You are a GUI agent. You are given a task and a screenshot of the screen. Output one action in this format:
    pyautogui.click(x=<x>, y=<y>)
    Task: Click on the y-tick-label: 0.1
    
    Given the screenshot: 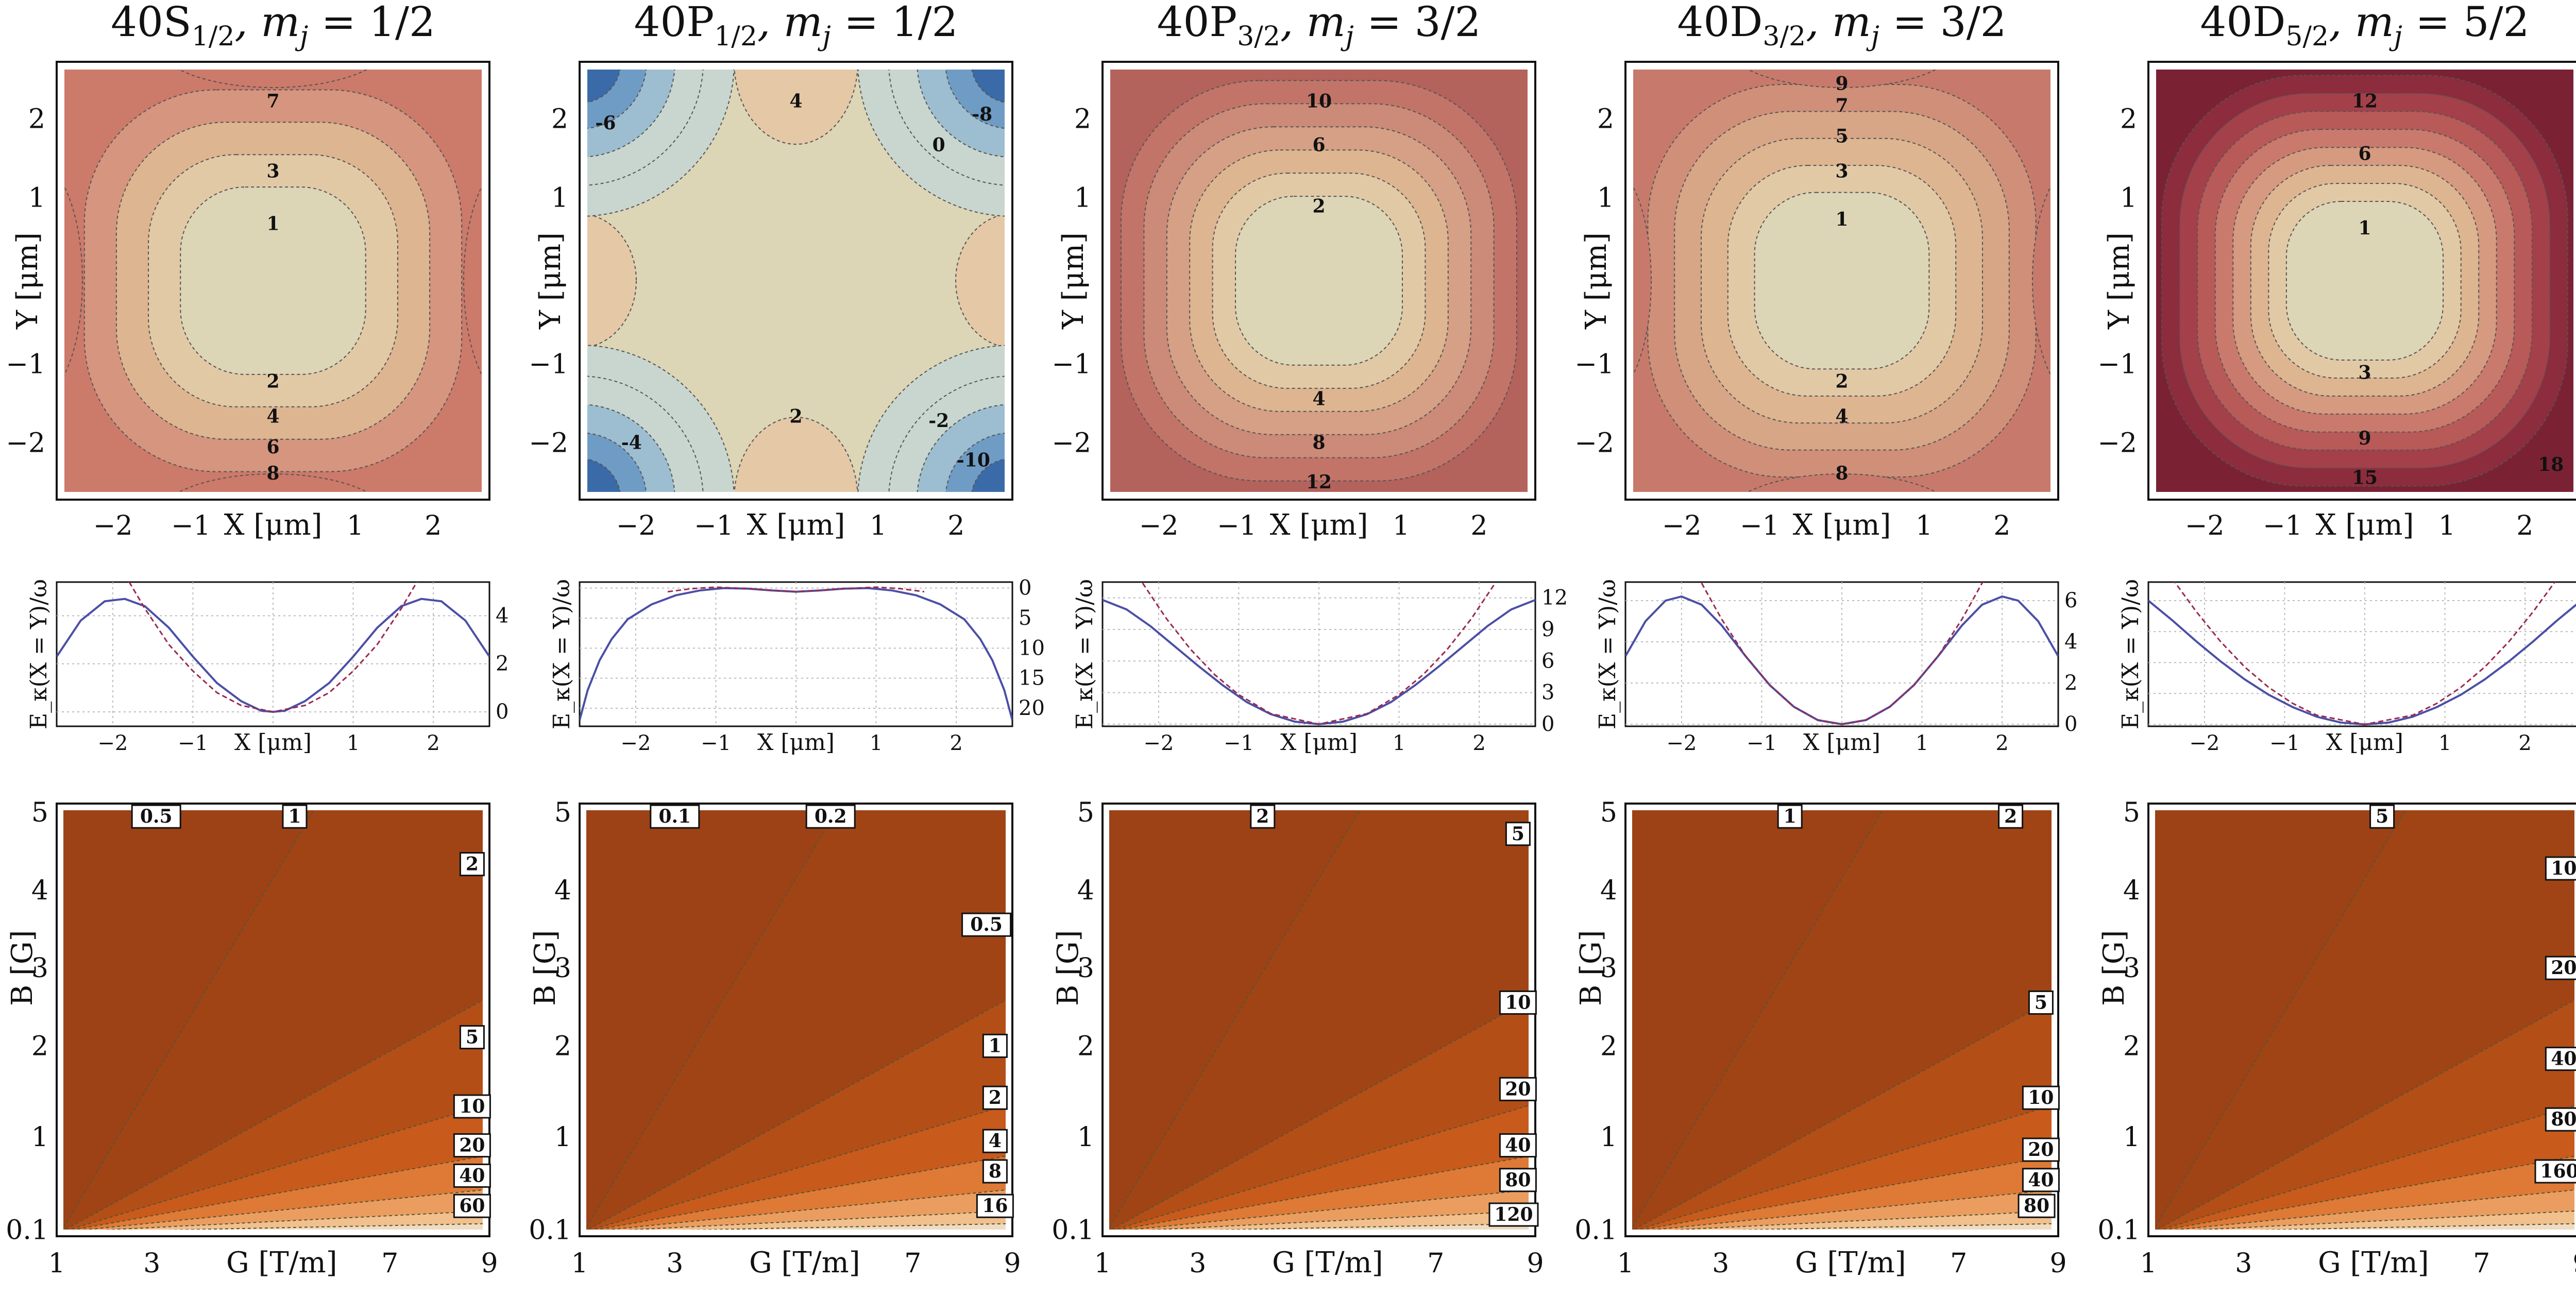 What is the action you would take?
    pyautogui.click(x=27, y=1230)
    